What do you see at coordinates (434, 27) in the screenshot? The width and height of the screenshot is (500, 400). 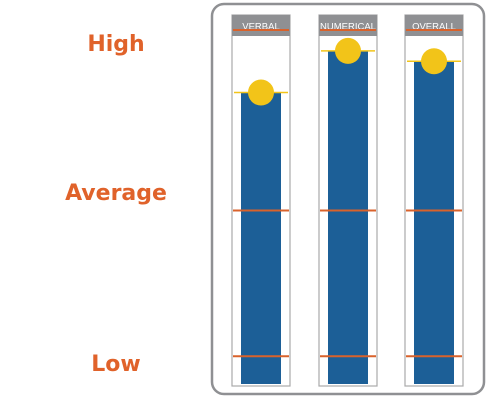 I see `column-header-label-overall: OVERALL` at bounding box center [434, 27].